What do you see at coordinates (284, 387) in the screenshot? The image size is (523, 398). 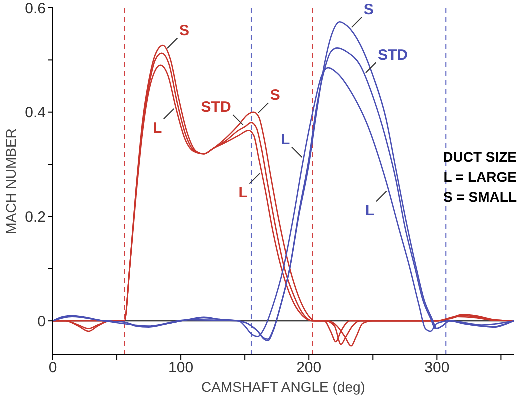 I see `x-axis-title: CAMSHAFT ANGLE (deg)` at bounding box center [284, 387].